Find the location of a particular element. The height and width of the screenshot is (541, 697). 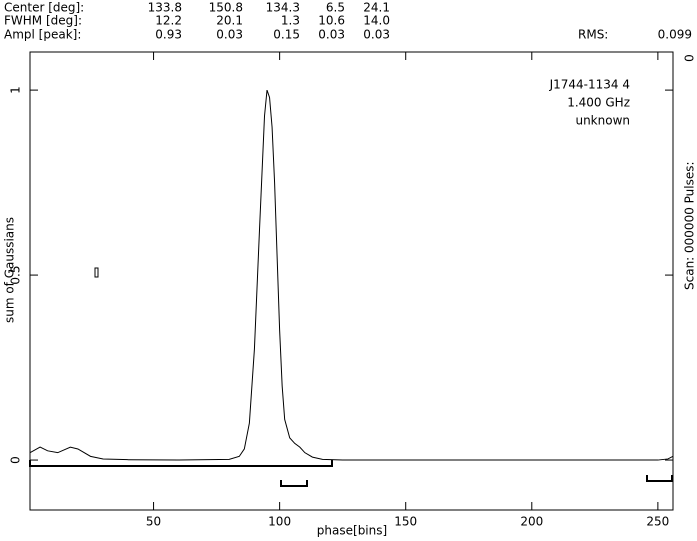

scale-bar is located at coordinates (96, 272).